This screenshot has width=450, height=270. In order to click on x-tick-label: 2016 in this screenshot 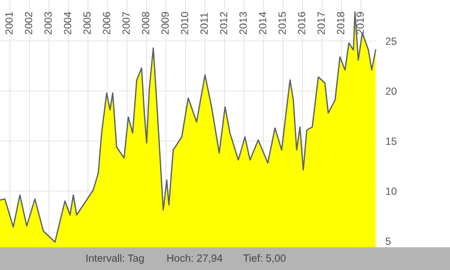, I will do `click(302, 23)`.